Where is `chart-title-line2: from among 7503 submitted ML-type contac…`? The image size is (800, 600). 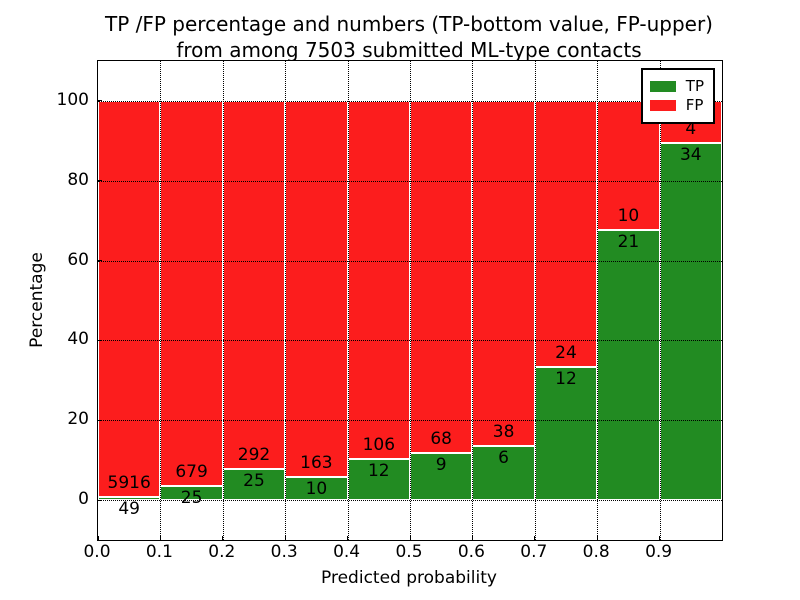
chart-title-line2: from among 7503 submitted ML-type contac… is located at coordinates (409, 50).